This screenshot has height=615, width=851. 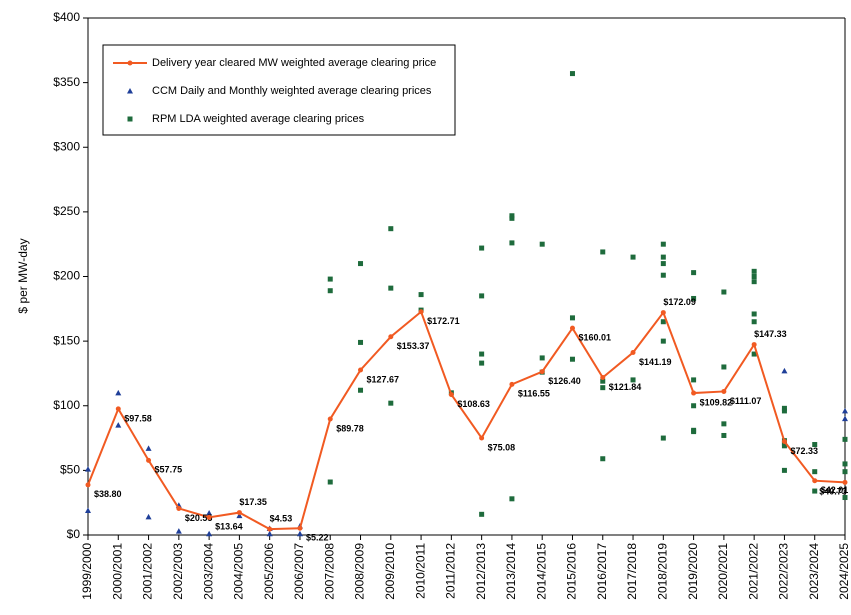 I want to click on x-tick-label: 2006/2007, so click(x=299, y=571).